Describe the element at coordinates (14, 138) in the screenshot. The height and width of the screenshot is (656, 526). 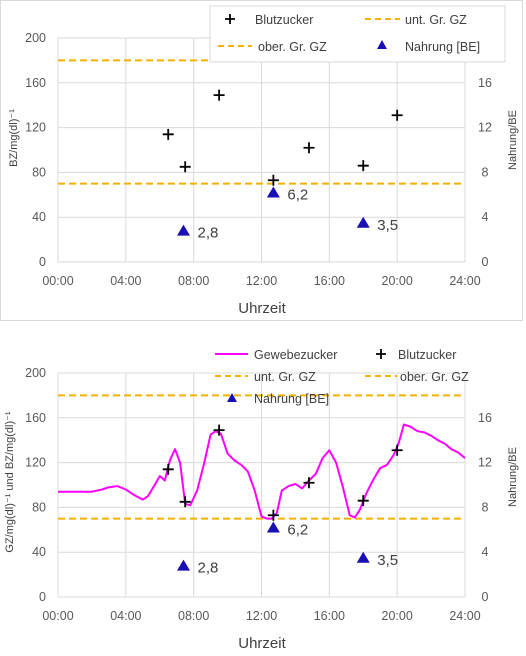
I see `y-axis-label: BZ/mg(dl)⁻¹` at that location.